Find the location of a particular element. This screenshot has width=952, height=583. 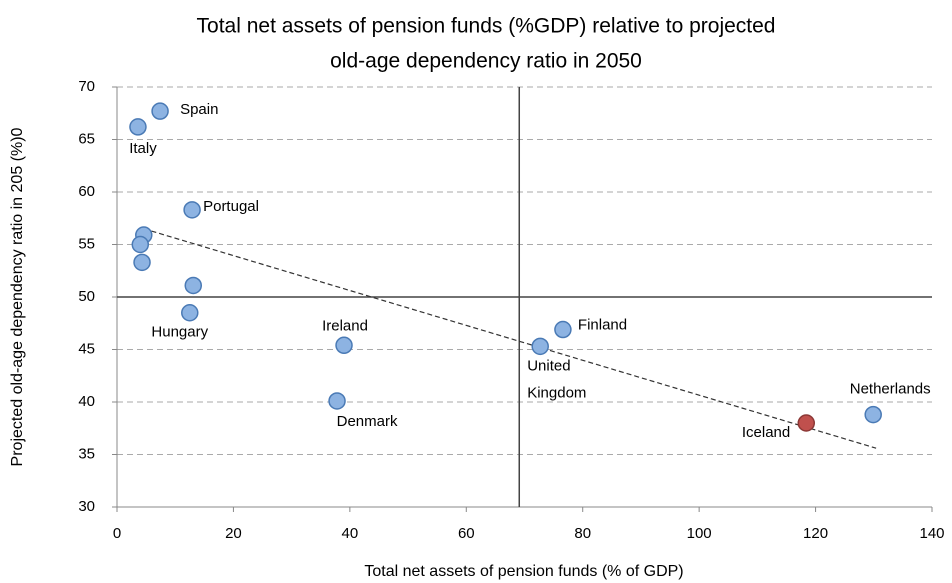

y-tick-label: 40 is located at coordinates (86, 401).